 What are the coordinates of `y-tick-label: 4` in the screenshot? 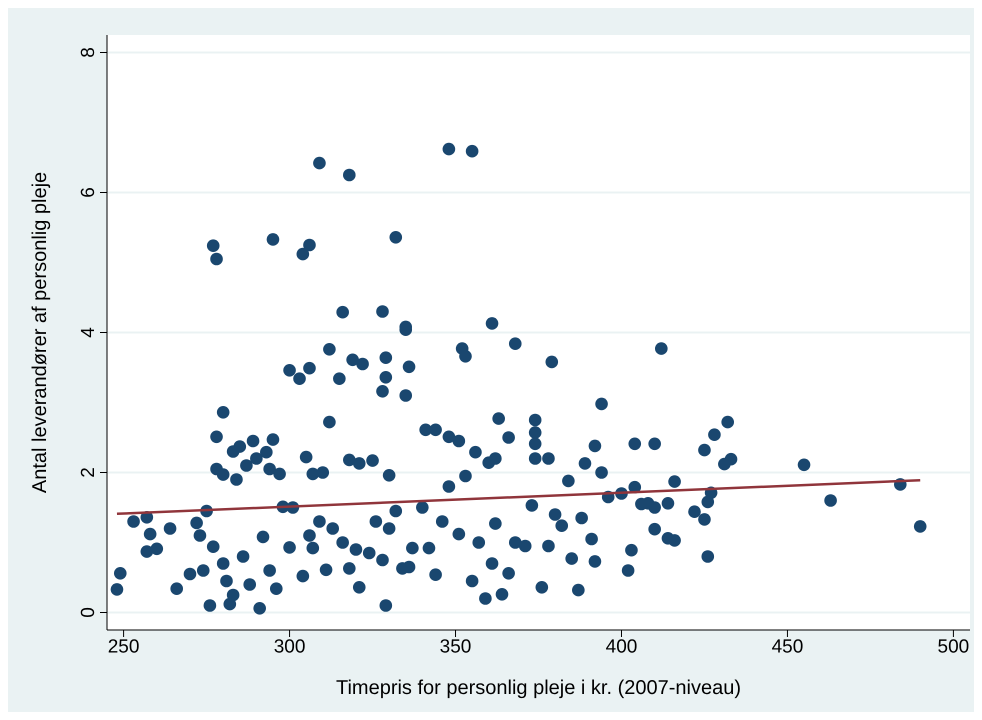 It's located at (88, 332).